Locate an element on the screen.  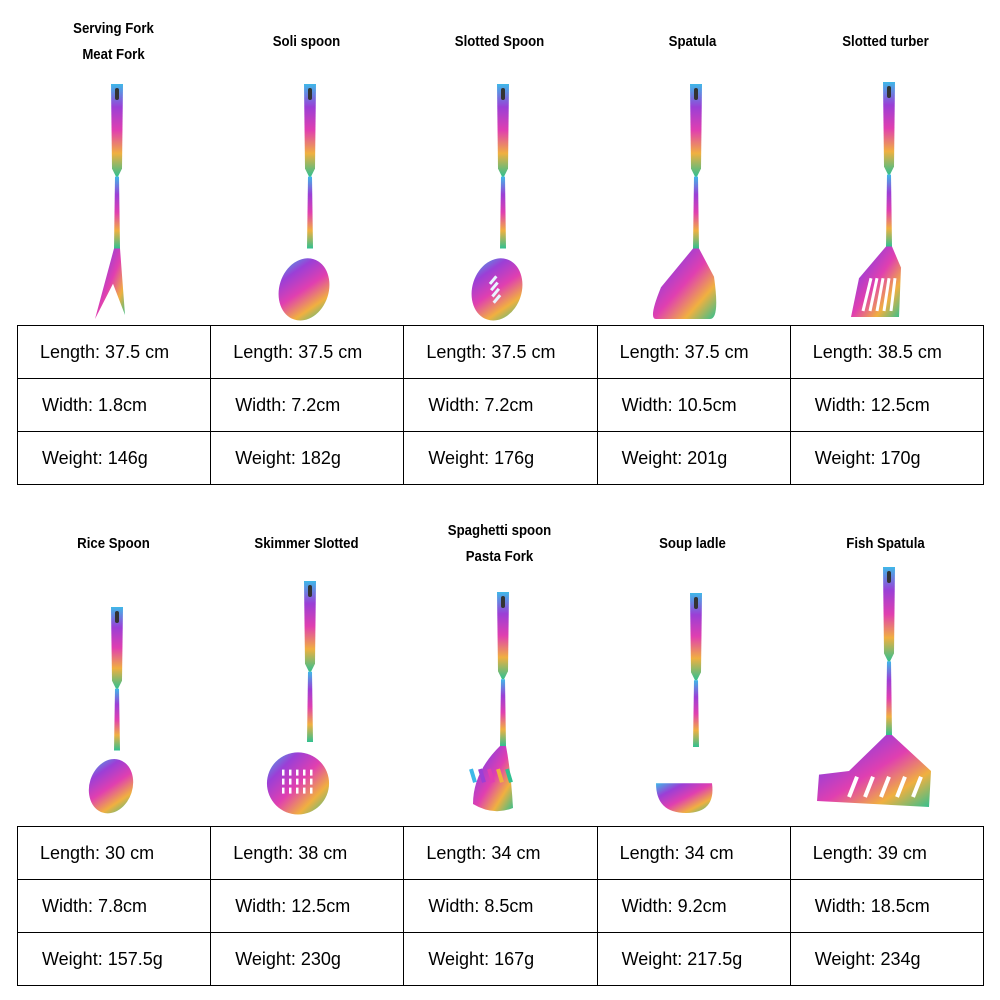
weight-cell: Weight: 234g is located at coordinates (887, 959).